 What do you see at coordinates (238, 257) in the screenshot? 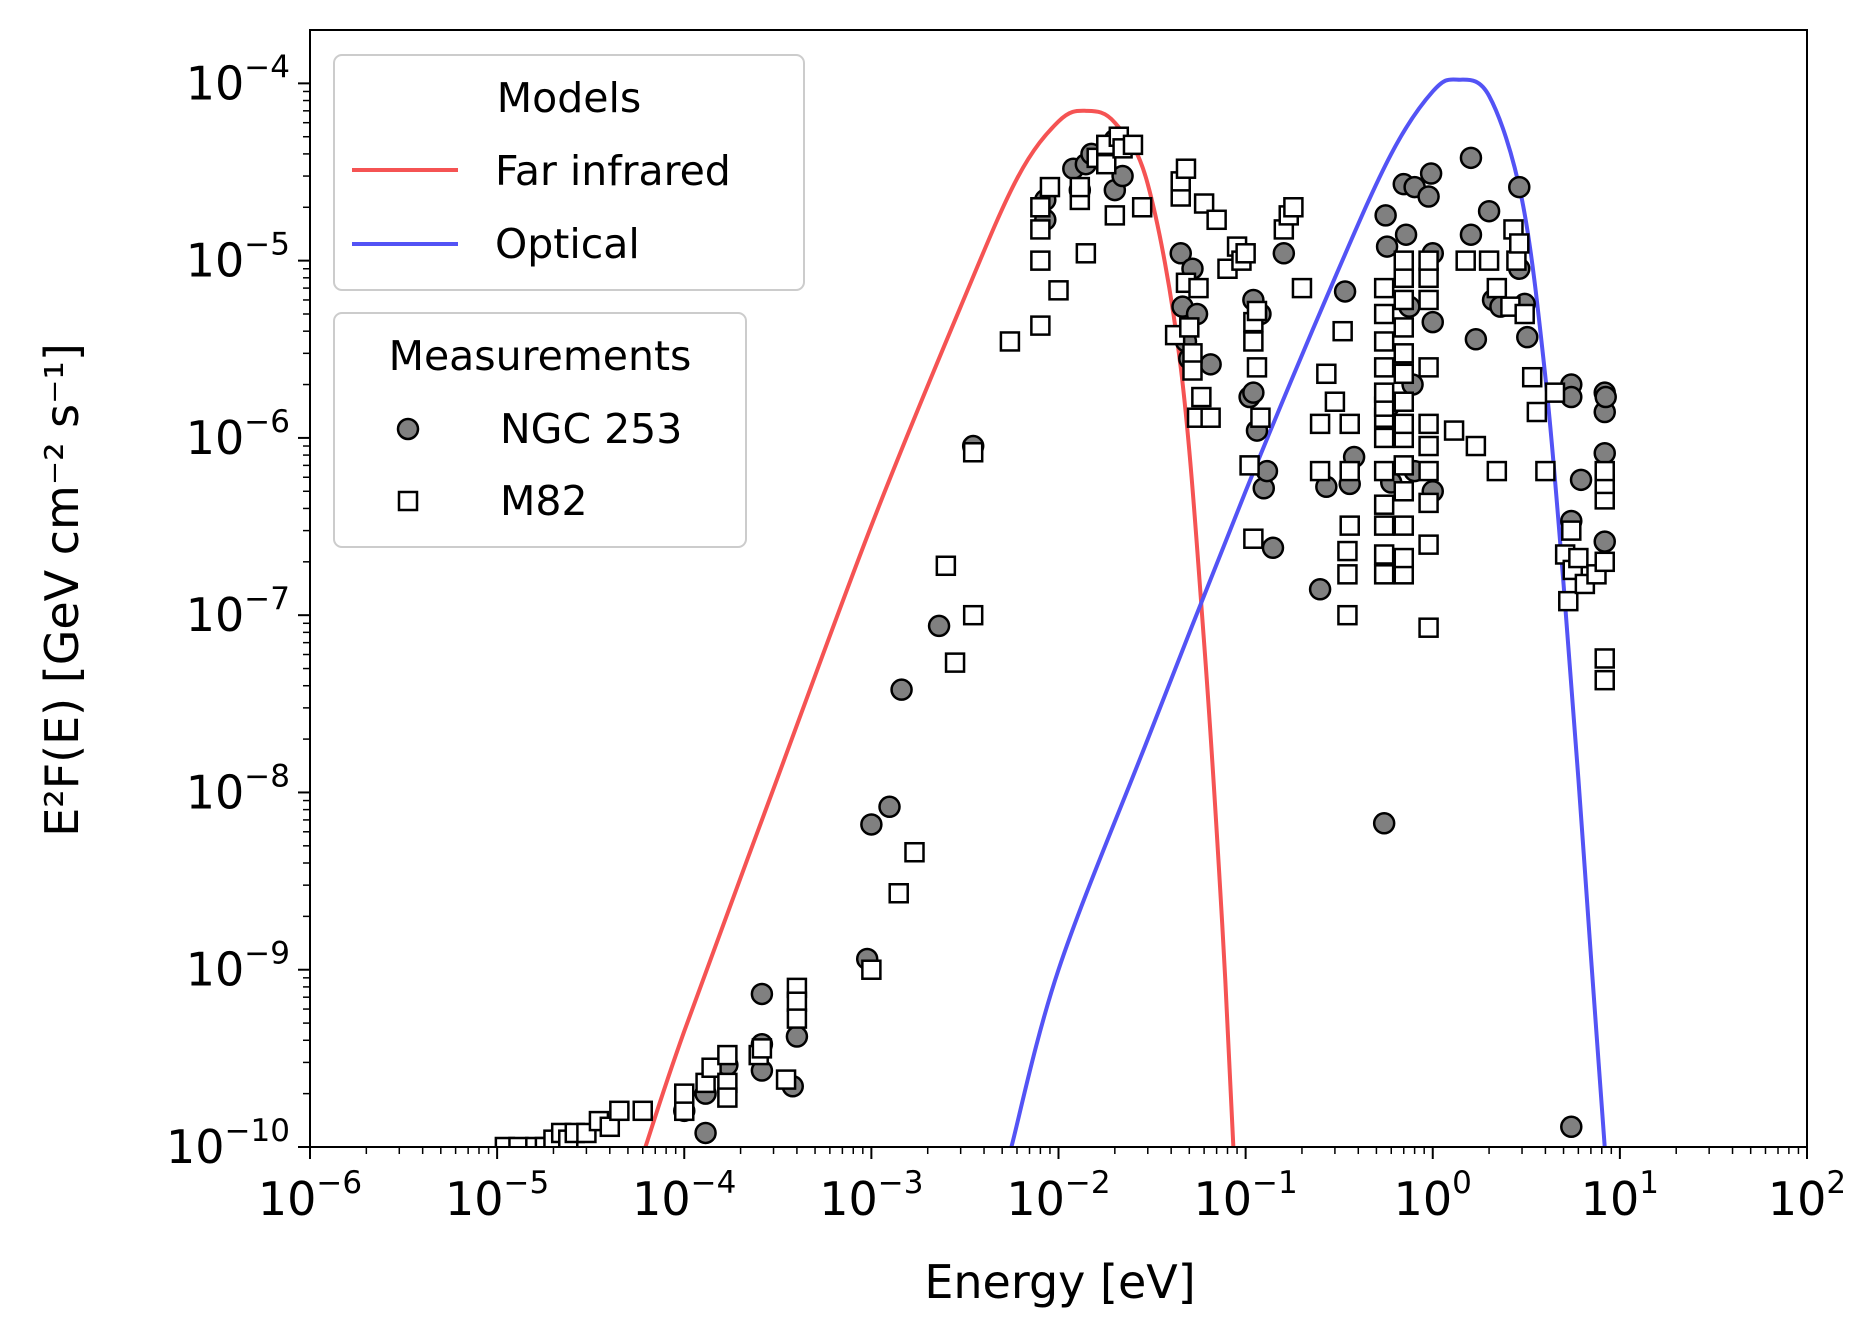
I see `y-tick-label: 10⁻⁵` at bounding box center [238, 257].